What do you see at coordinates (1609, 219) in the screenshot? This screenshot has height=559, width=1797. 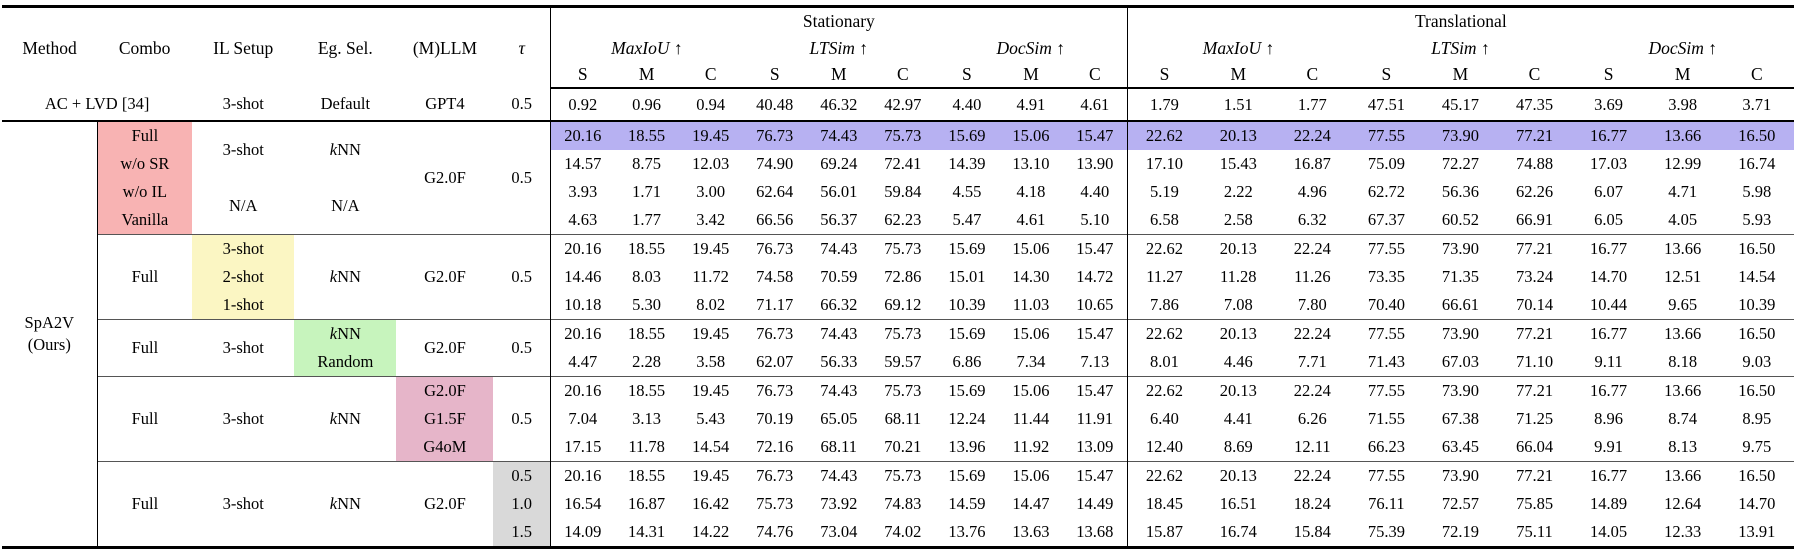 I see `value-cell: 6.05` at bounding box center [1609, 219].